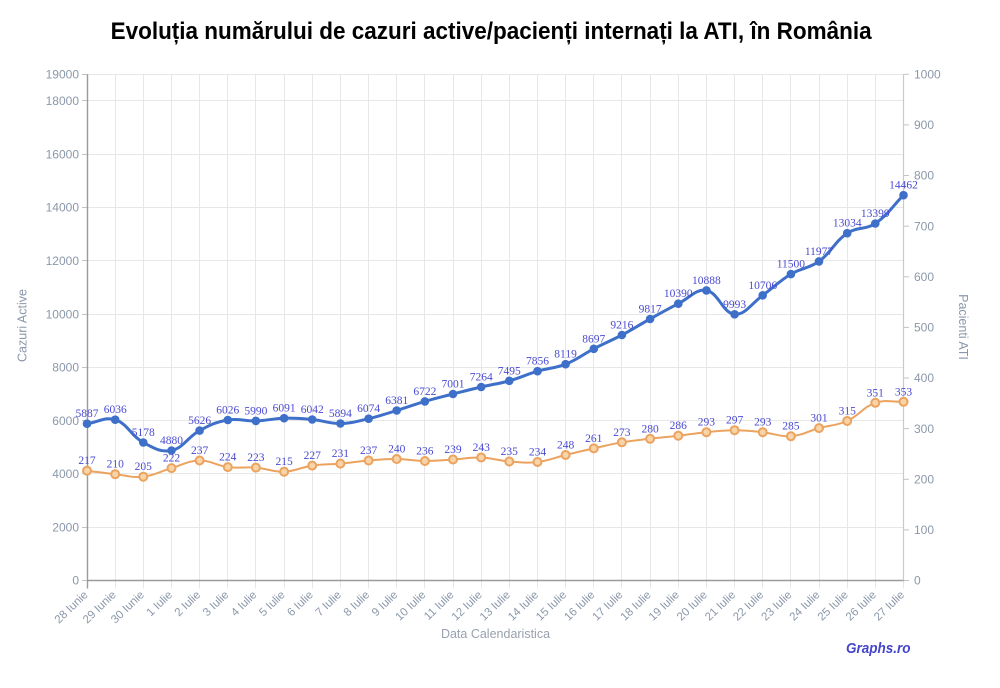  I want to click on svg-text: 8000, so click(65, 368).